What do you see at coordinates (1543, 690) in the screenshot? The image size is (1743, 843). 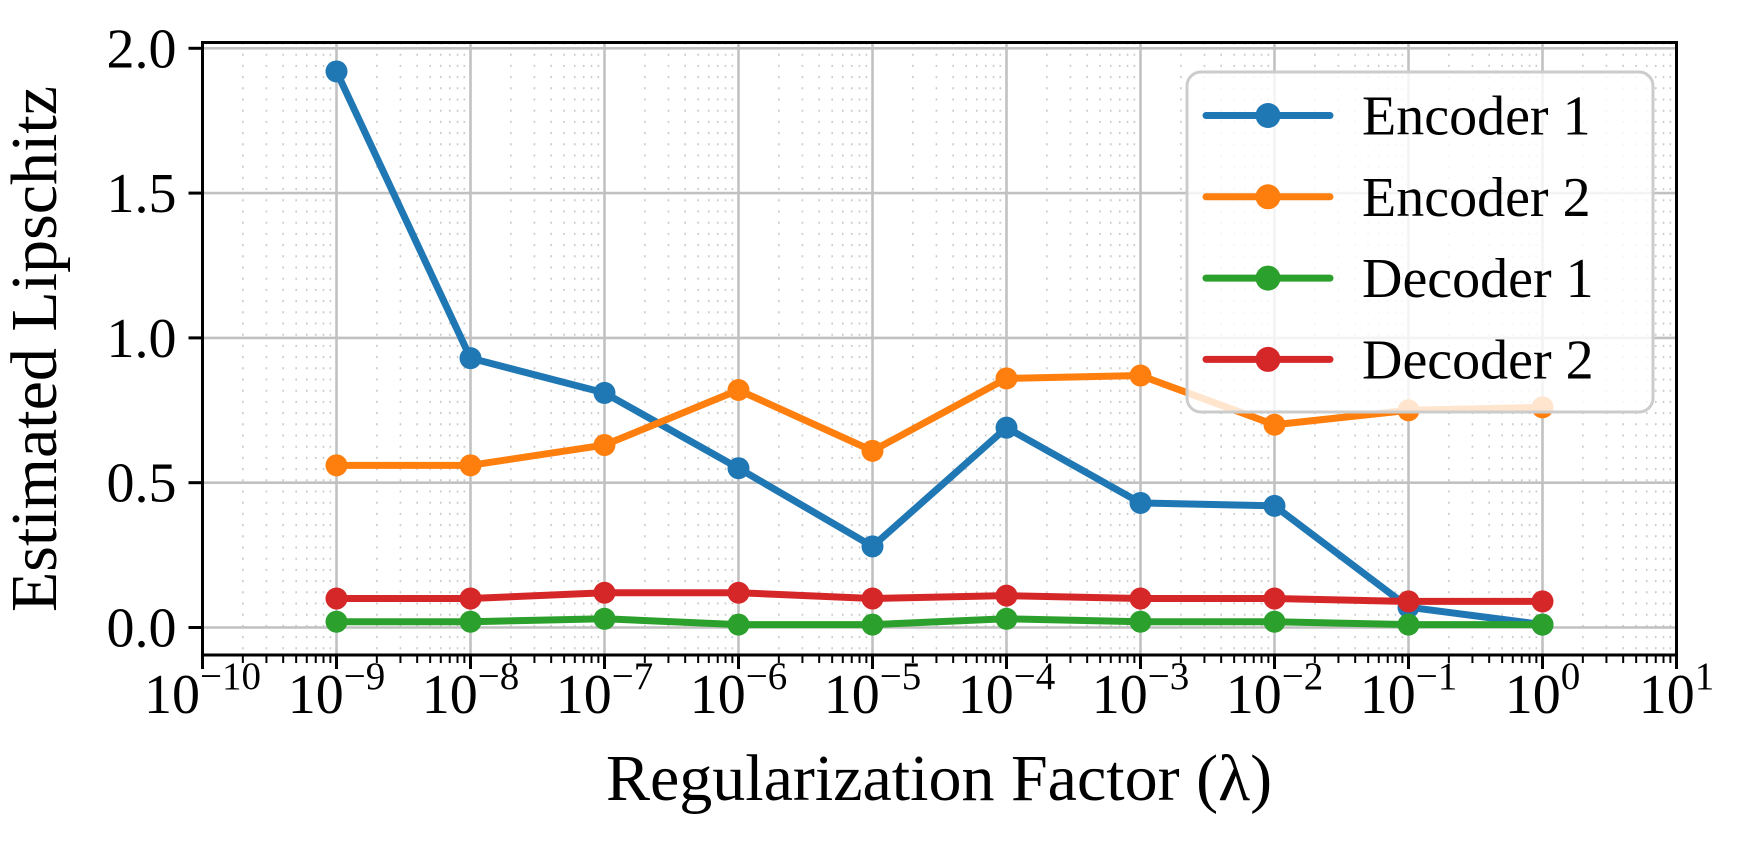 I see `x-tick-label: 10⁰` at bounding box center [1543, 690].